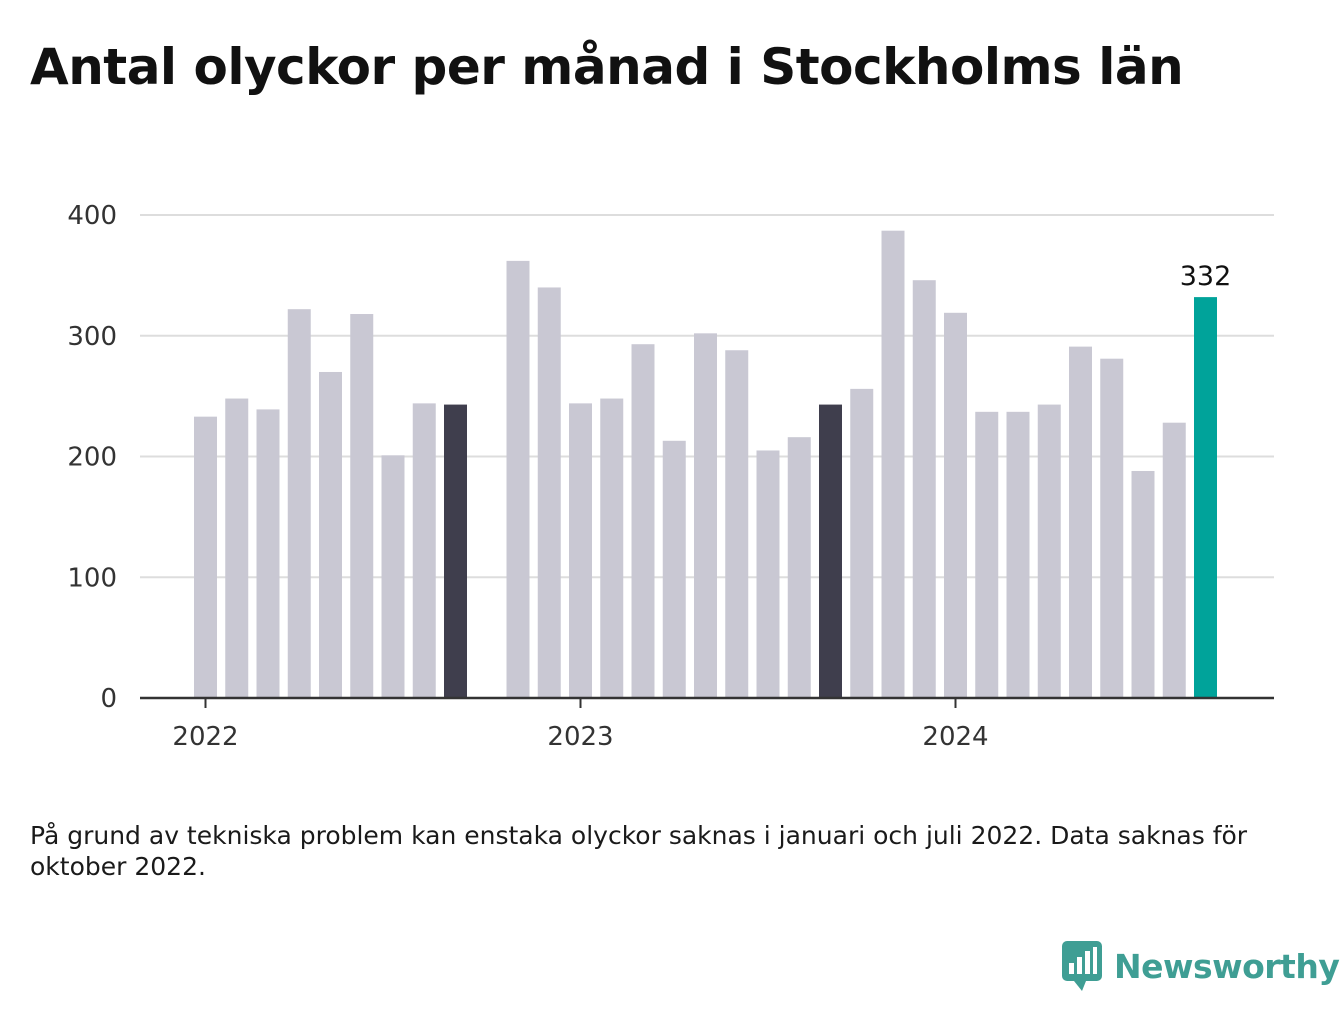 This screenshot has width=1340, height=1020. What do you see at coordinates (580, 737) in the screenshot?
I see `x-tick-label: 2023` at bounding box center [580, 737].